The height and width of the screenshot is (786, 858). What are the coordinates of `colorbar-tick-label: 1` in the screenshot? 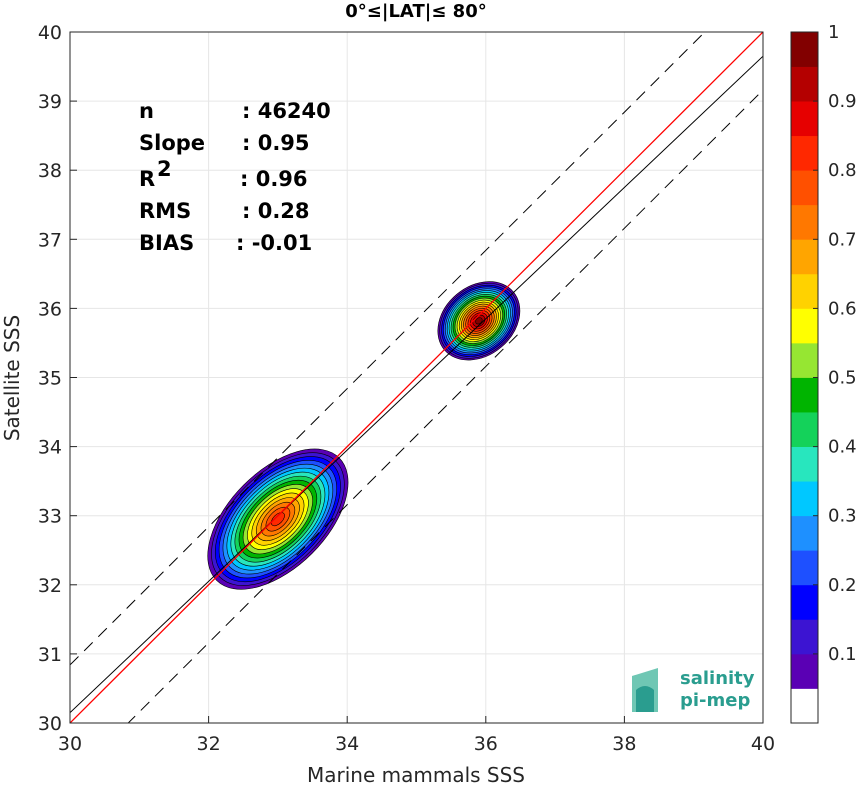 It's located at (833, 32).